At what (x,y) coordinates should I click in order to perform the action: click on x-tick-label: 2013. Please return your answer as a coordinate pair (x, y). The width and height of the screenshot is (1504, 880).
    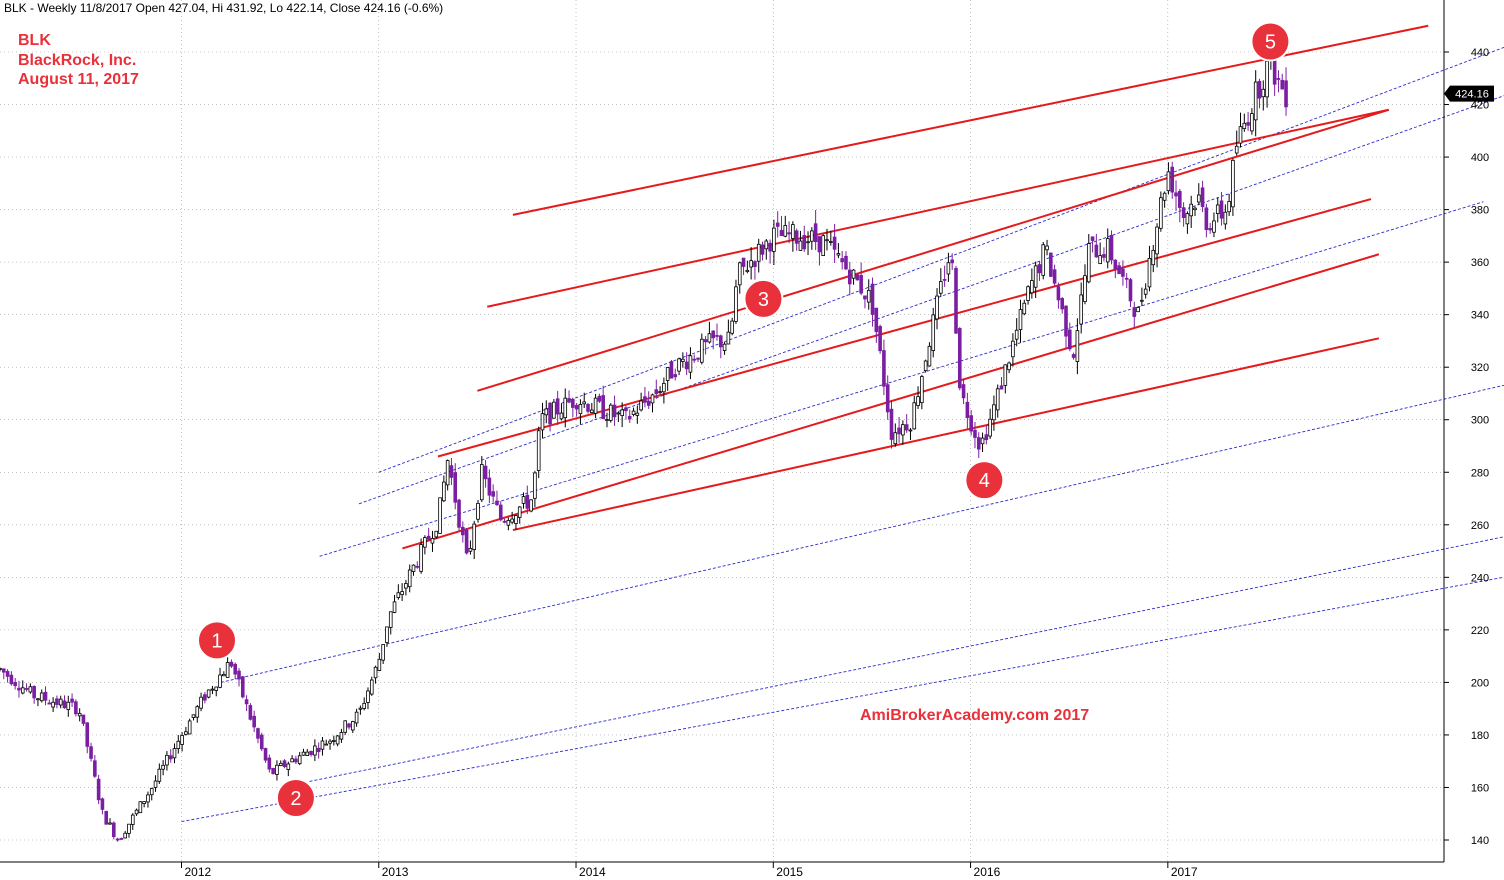
    Looking at the image, I should click on (395, 872).